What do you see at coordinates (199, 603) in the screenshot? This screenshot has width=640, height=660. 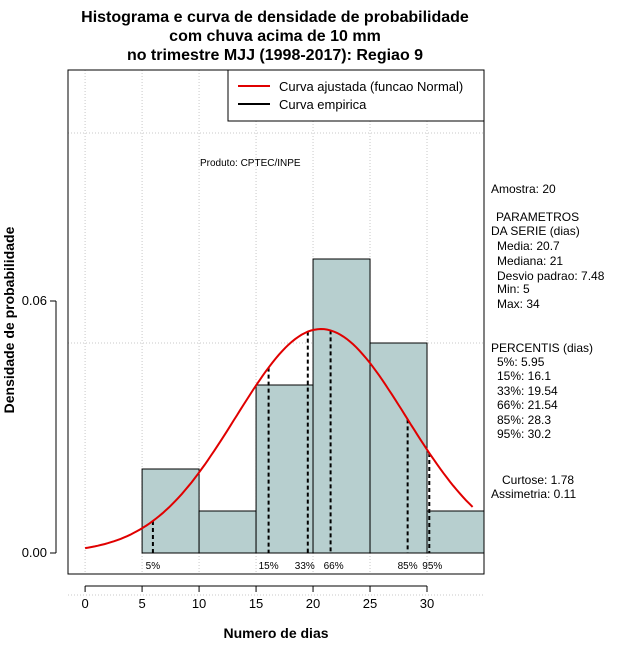 I see `x-tick-label-10: 10` at bounding box center [199, 603].